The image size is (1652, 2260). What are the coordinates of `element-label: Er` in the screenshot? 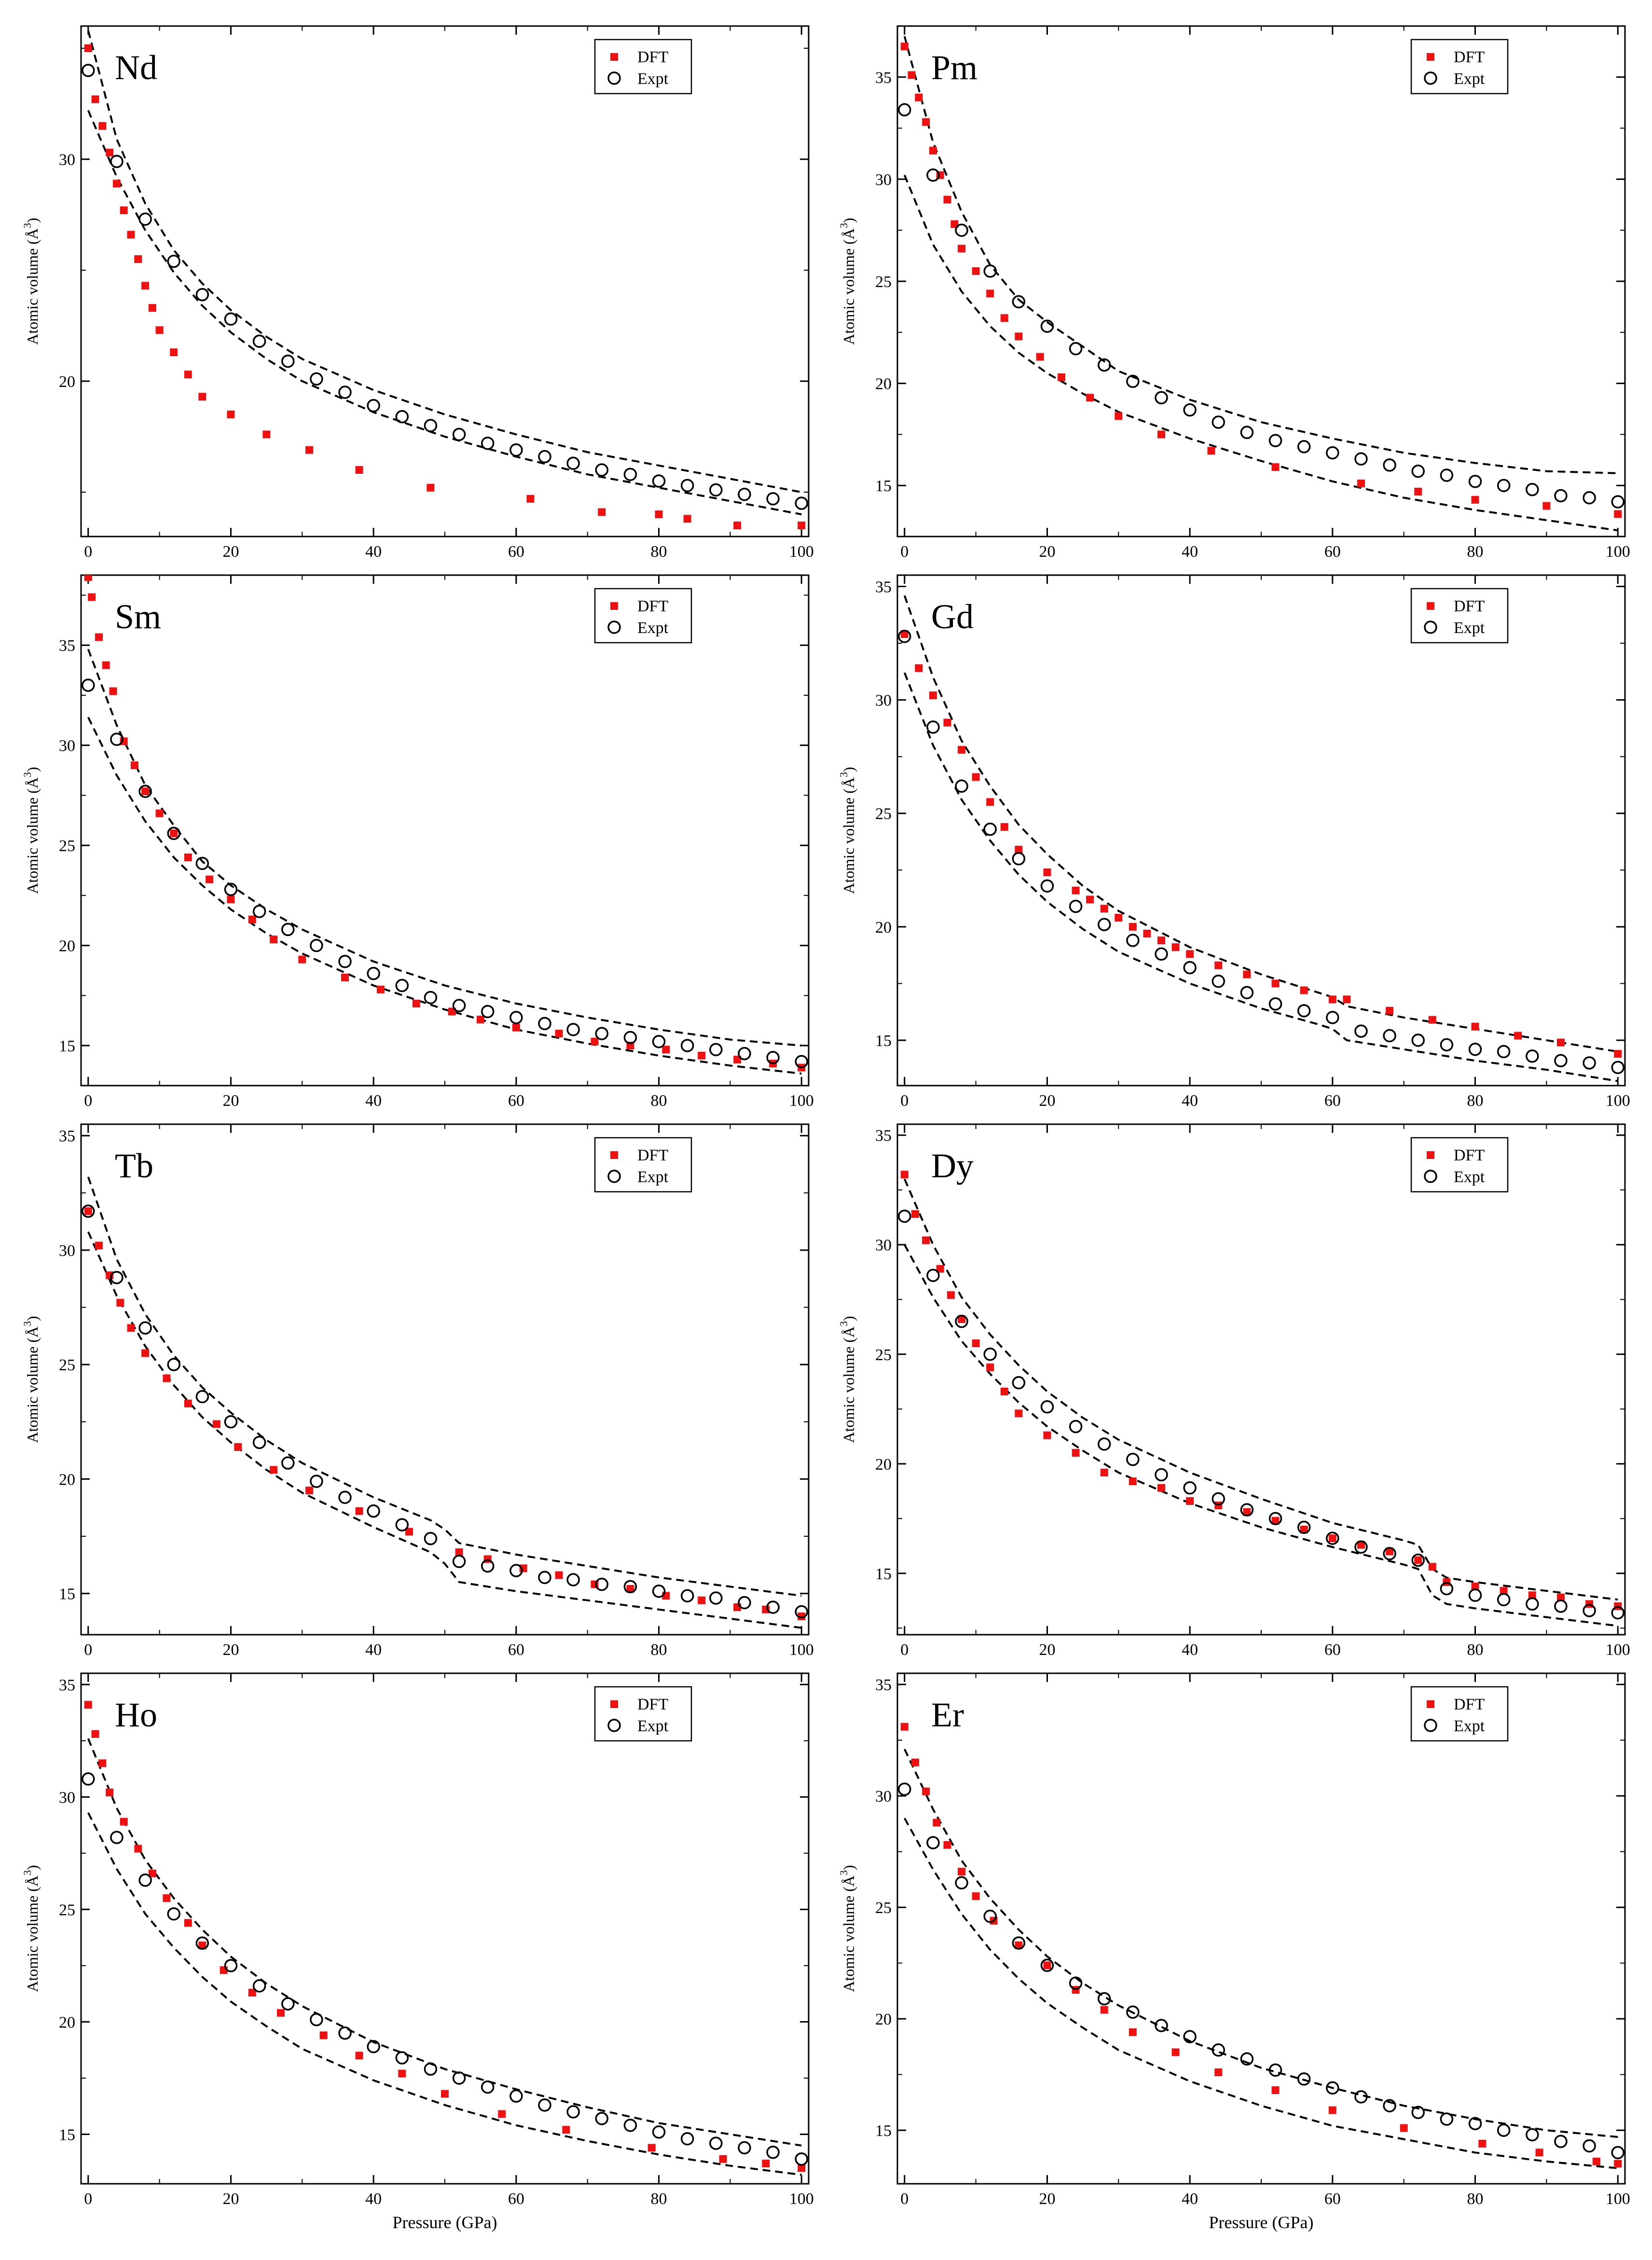 It's located at (947, 1714).